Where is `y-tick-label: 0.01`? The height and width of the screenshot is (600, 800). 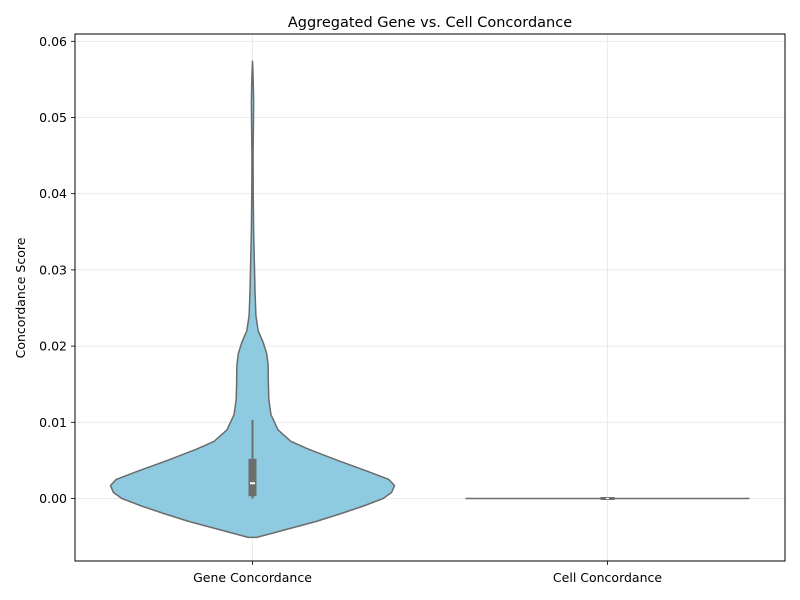
y-tick-label: 0.01 is located at coordinates (53, 422).